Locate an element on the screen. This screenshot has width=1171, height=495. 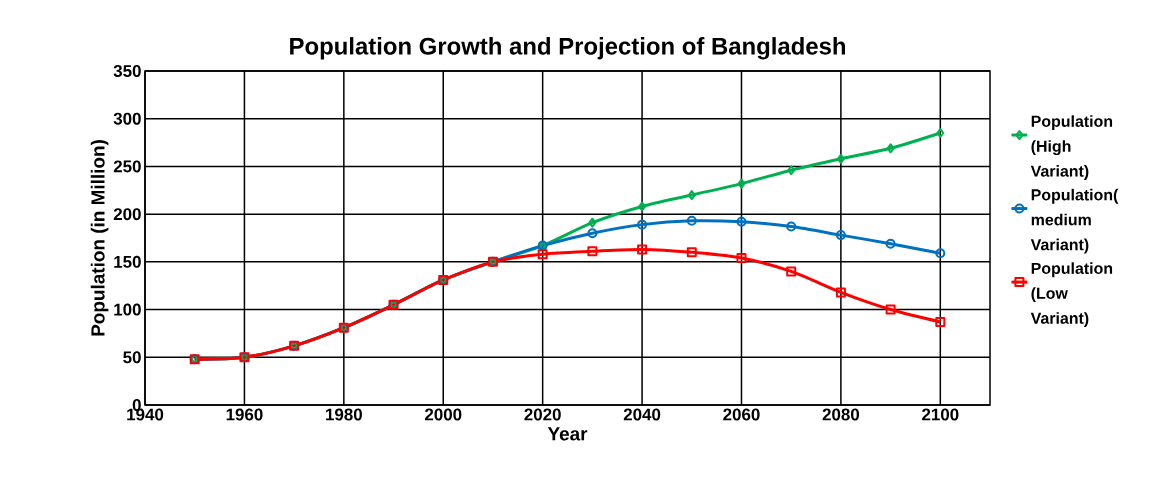
x-tick-label: 1980 is located at coordinates (344, 414).